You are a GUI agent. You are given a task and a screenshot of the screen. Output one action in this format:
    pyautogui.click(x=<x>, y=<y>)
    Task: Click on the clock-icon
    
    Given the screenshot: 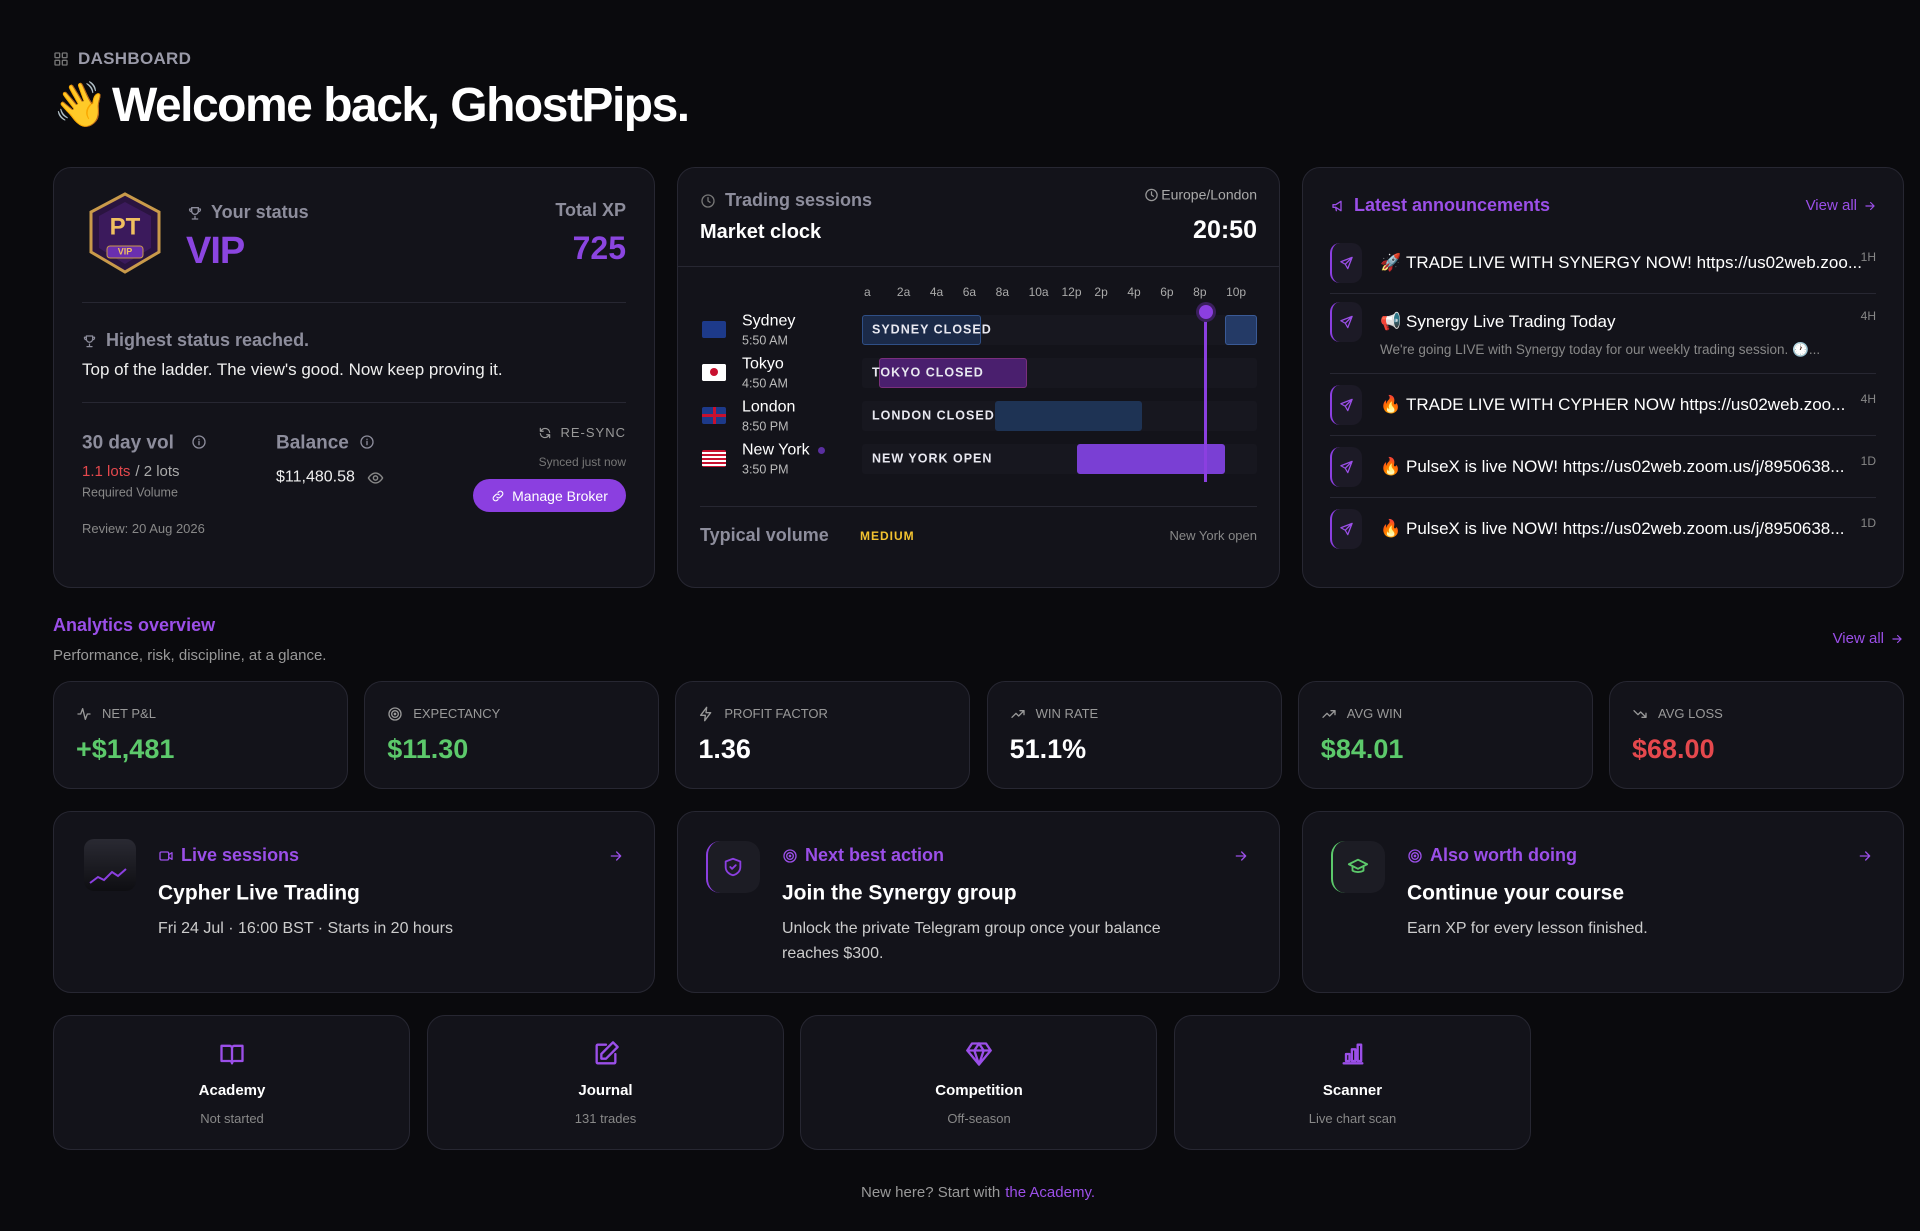 What is the action you would take?
    pyautogui.click(x=708, y=201)
    